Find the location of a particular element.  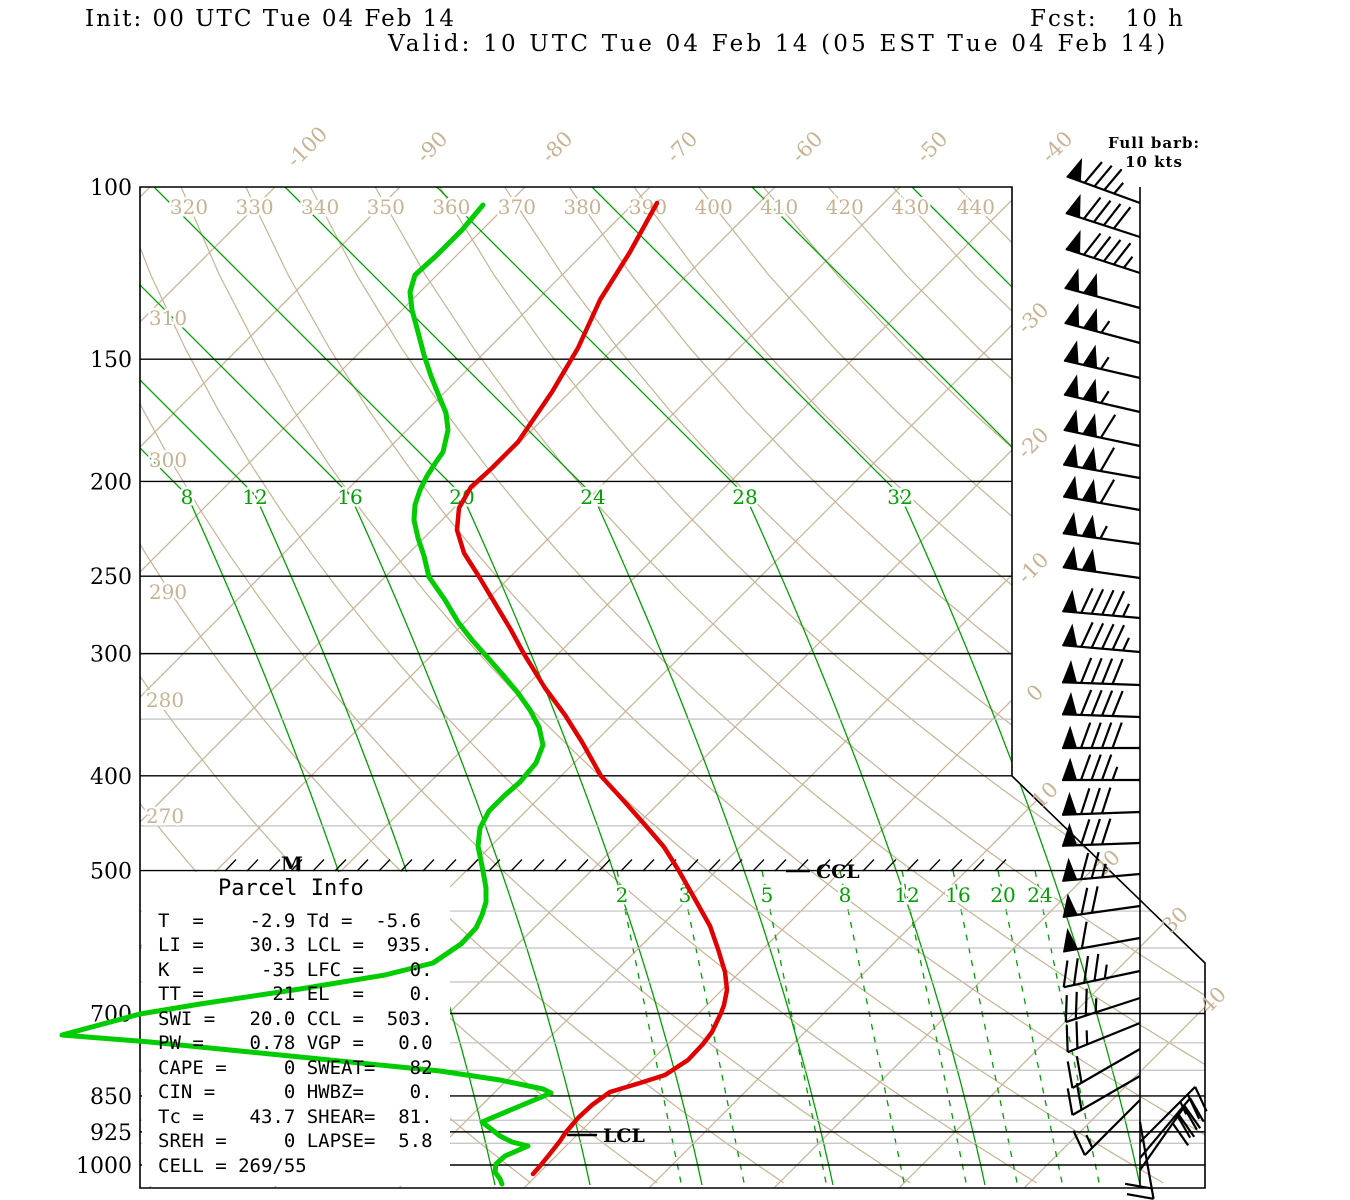

svg-text: 380 is located at coordinates (582, 207).